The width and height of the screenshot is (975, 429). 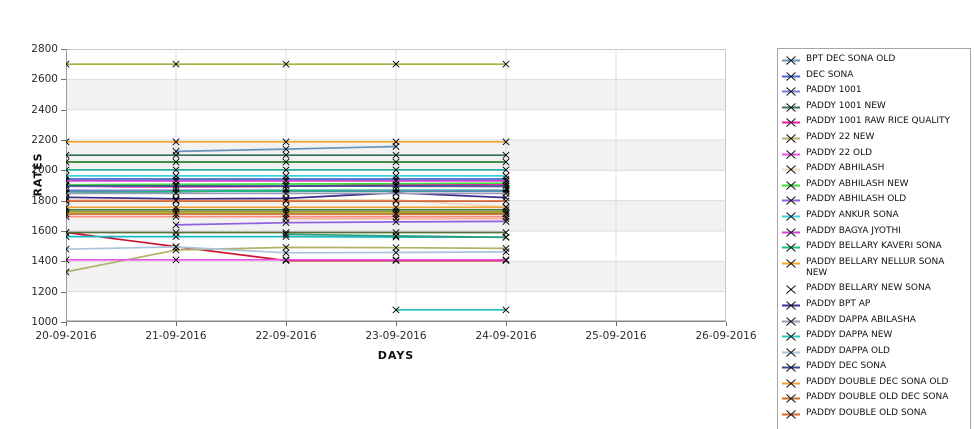 I want to click on legend-item: PADDY 22 NEW, so click(x=874, y=138).